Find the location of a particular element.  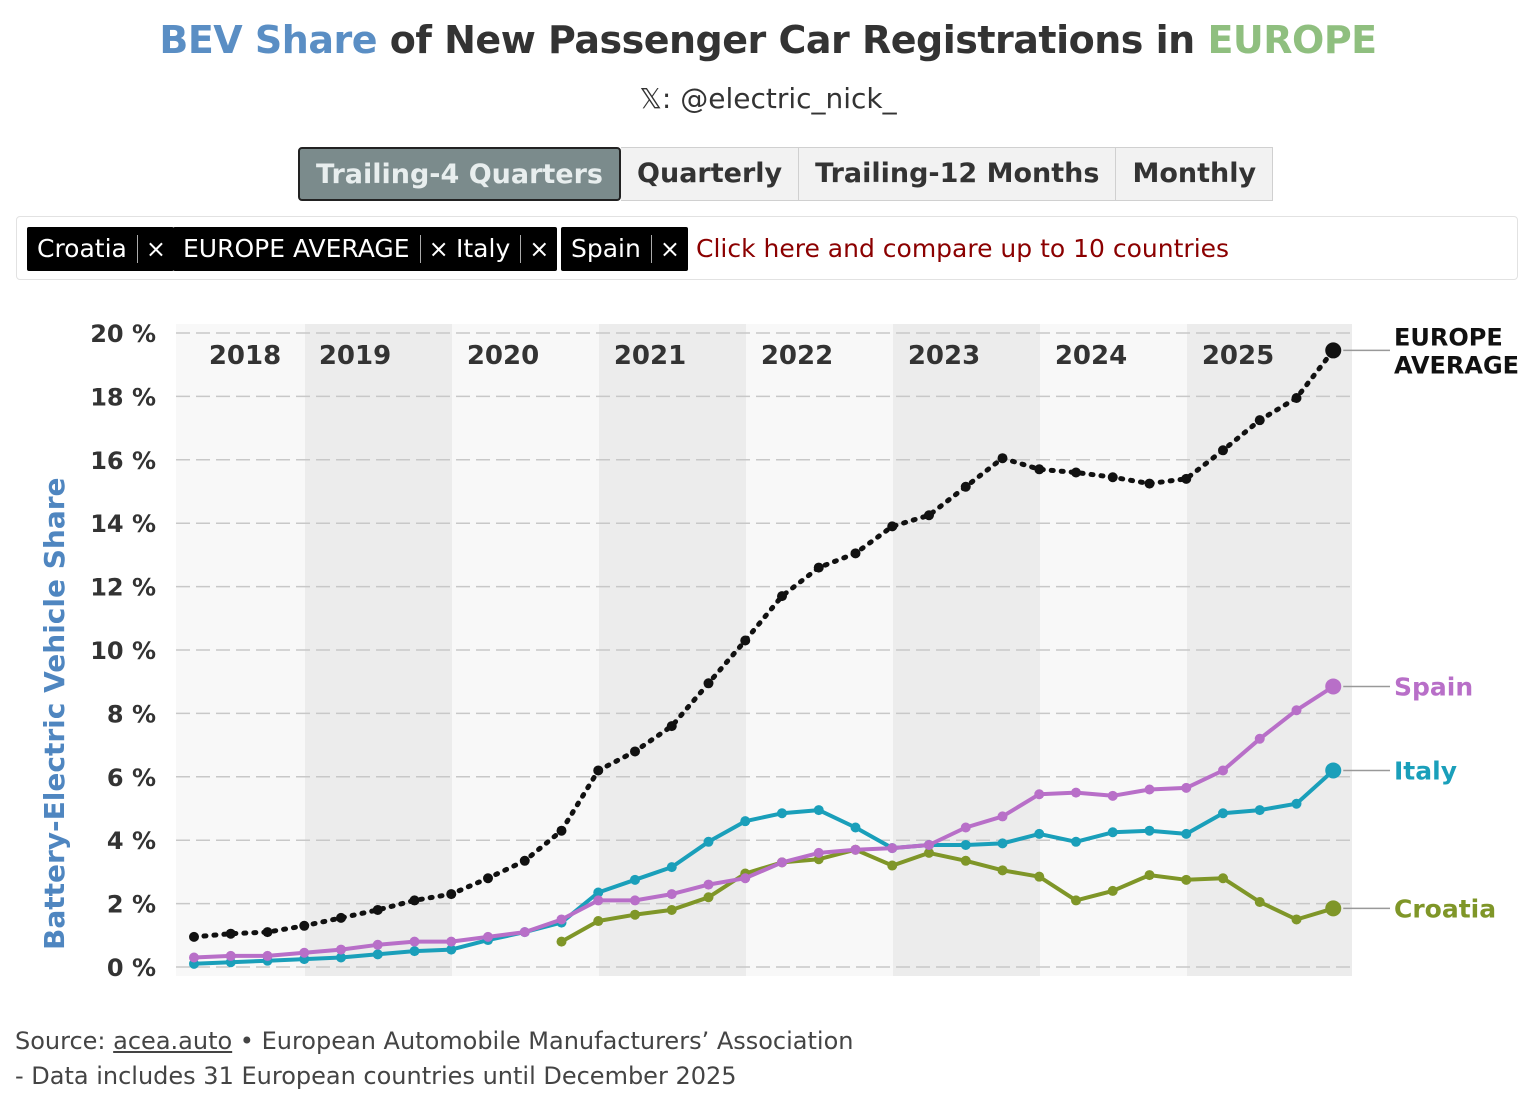

chip-europe-average: EUROPE AVERAGE × is located at coordinates (315, 249).